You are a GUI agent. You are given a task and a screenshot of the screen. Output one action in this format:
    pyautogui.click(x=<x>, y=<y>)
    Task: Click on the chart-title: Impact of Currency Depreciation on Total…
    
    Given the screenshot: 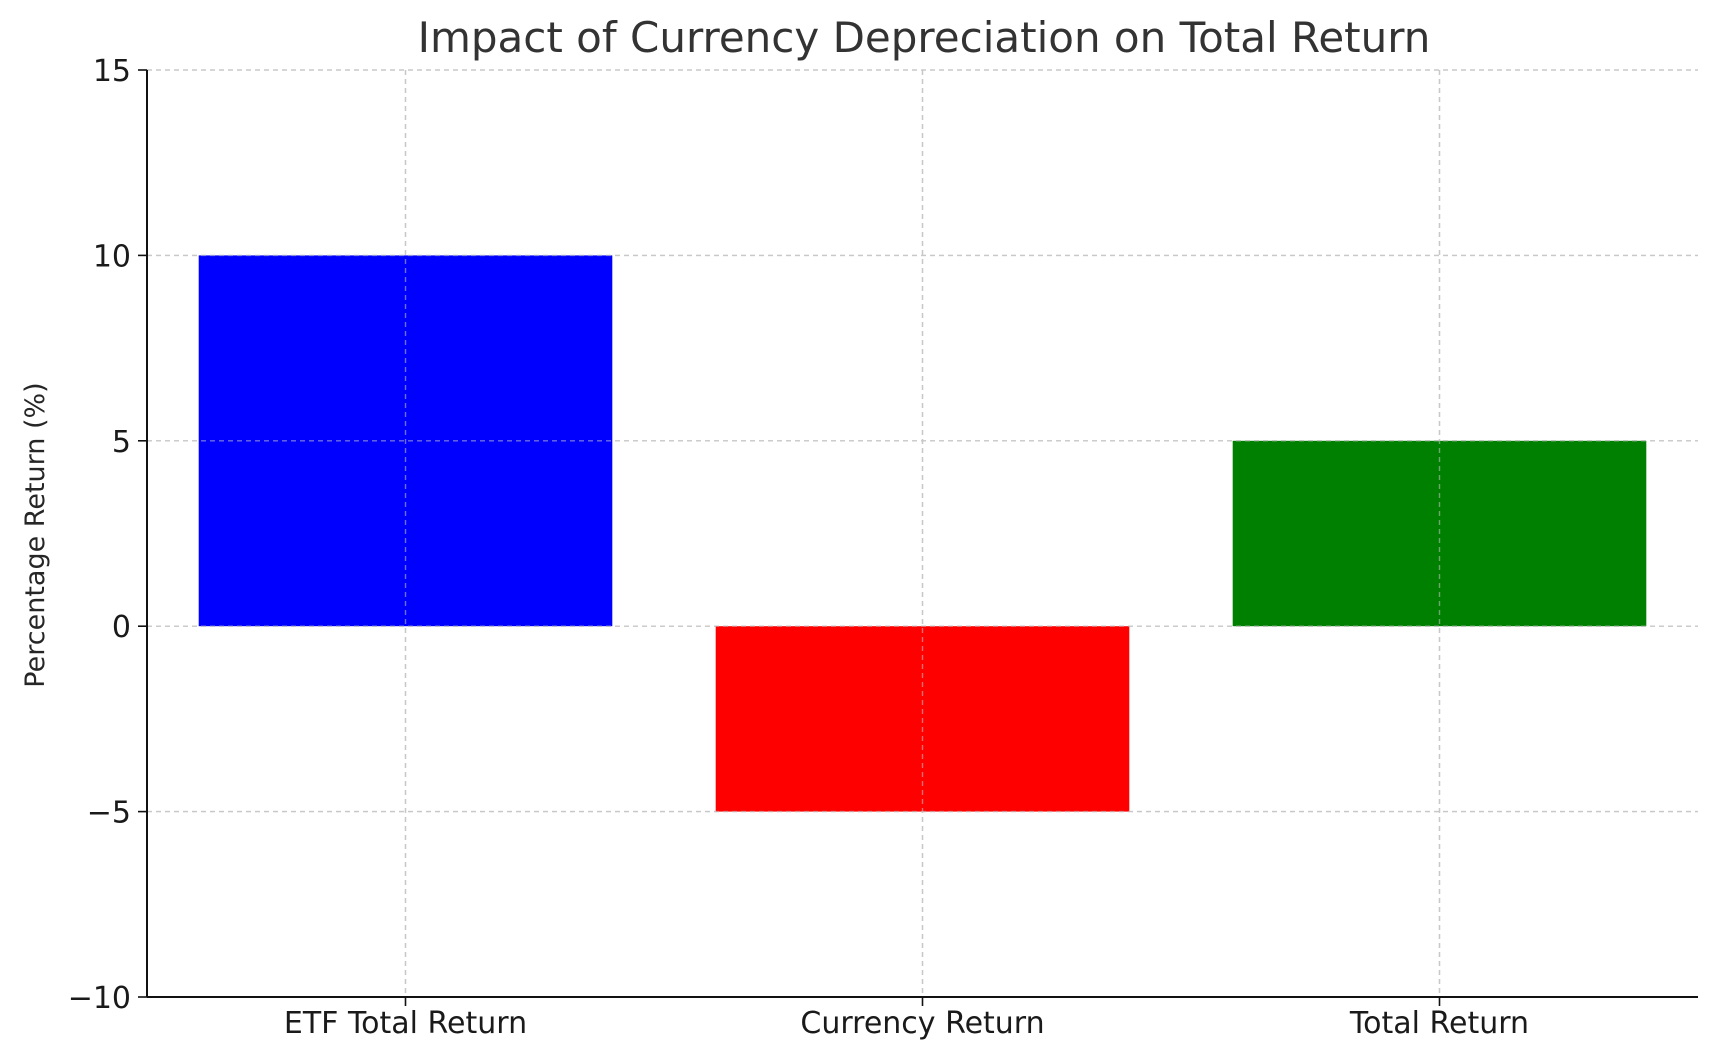 What is the action you would take?
    pyautogui.click(x=924, y=37)
    